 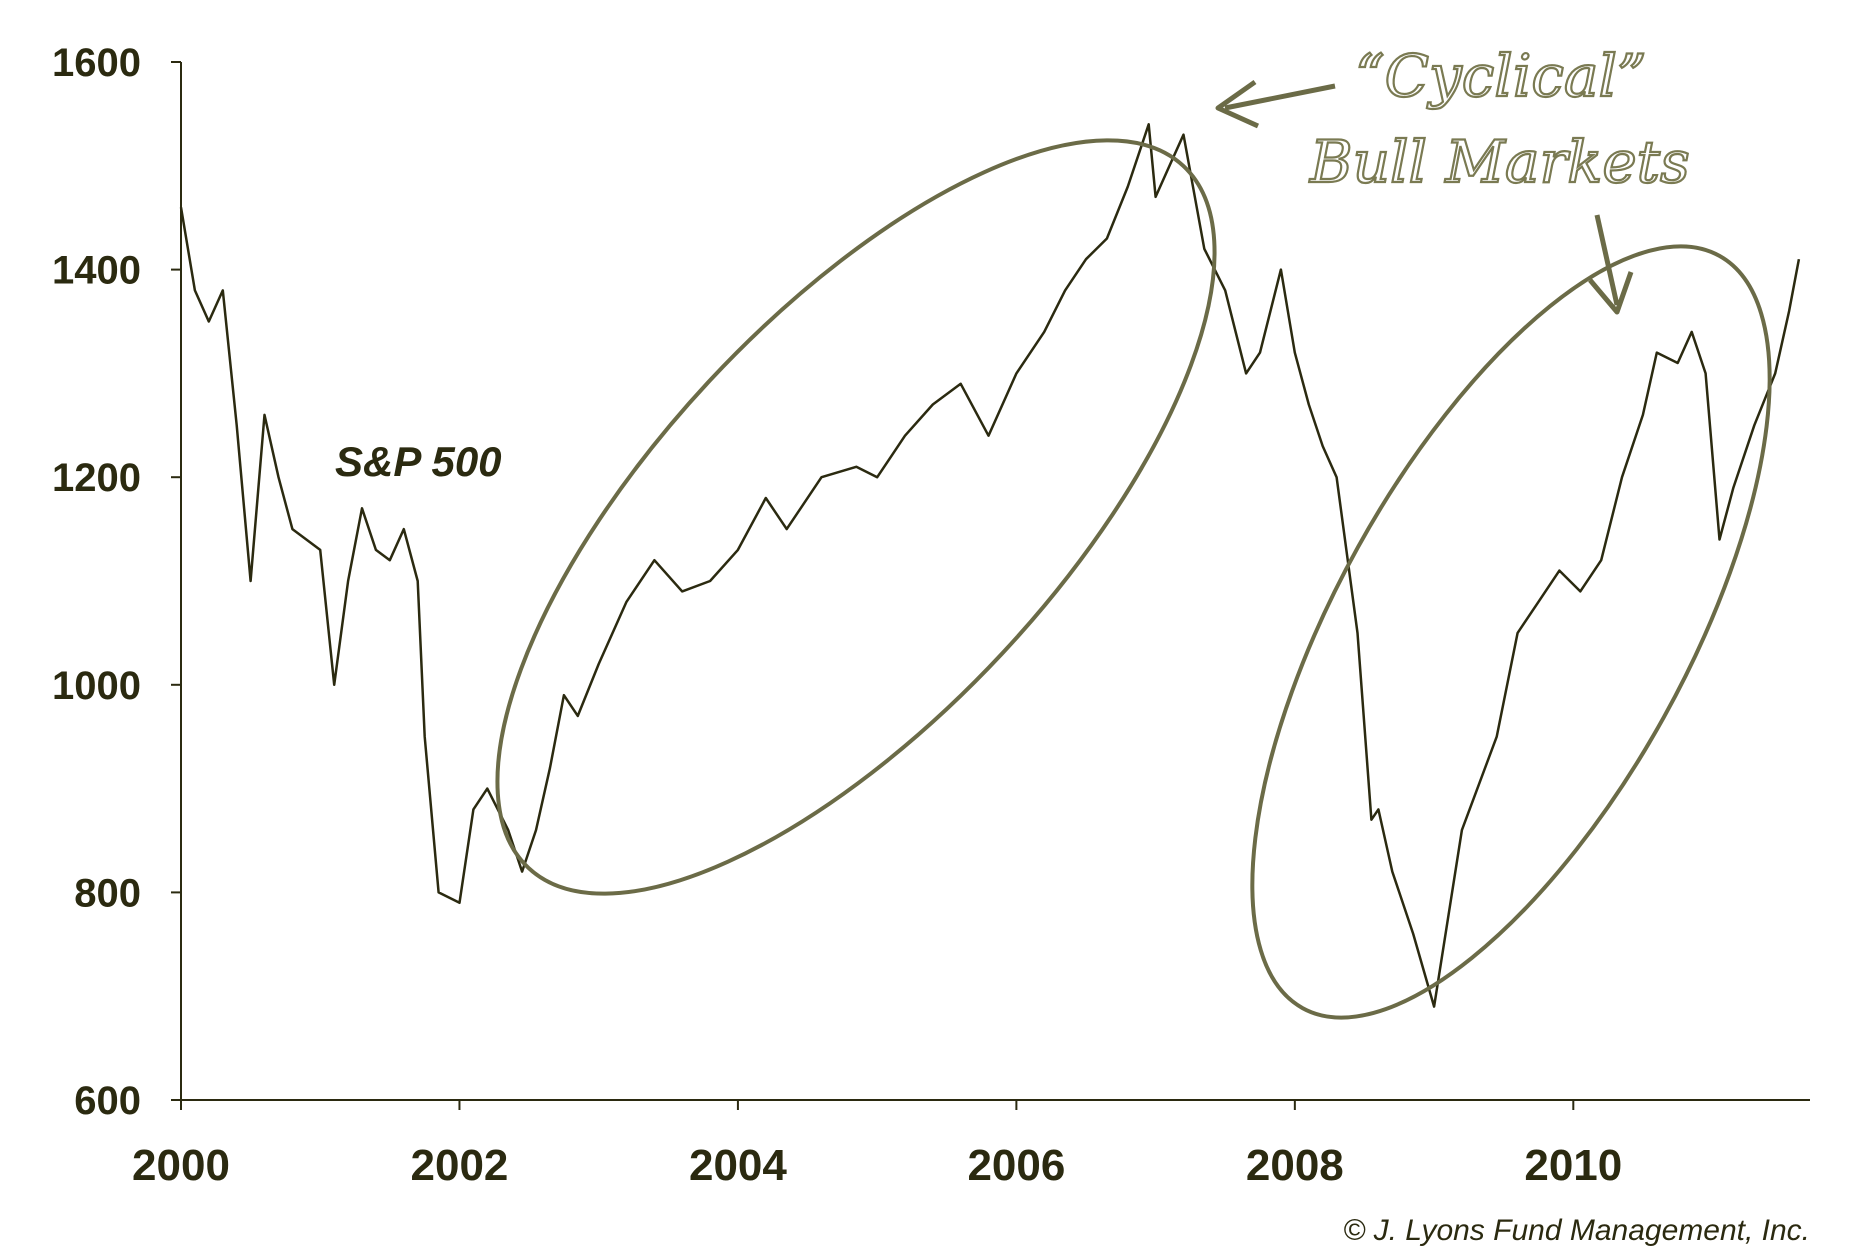 What do you see at coordinates (1501, 76) in the screenshot?
I see `callout-line1: “Cyclical”` at bounding box center [1501, 76].